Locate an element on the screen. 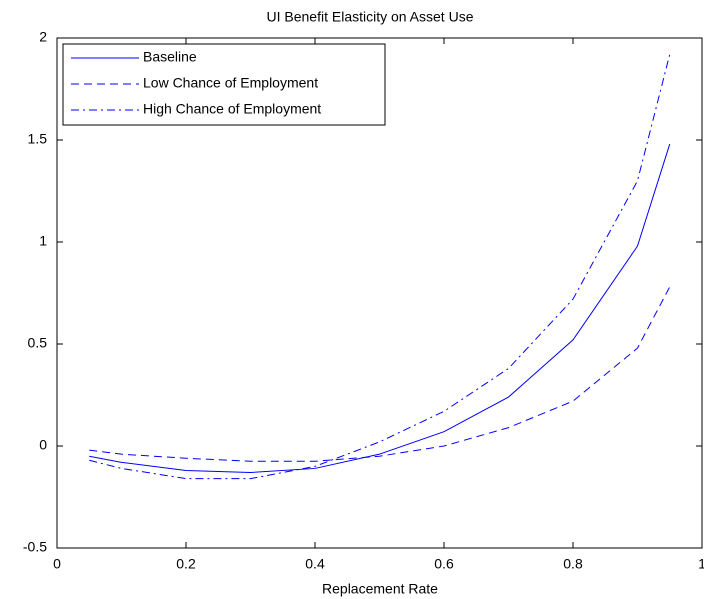  y-tick-label: 0 is located at coordinates (43, 445).